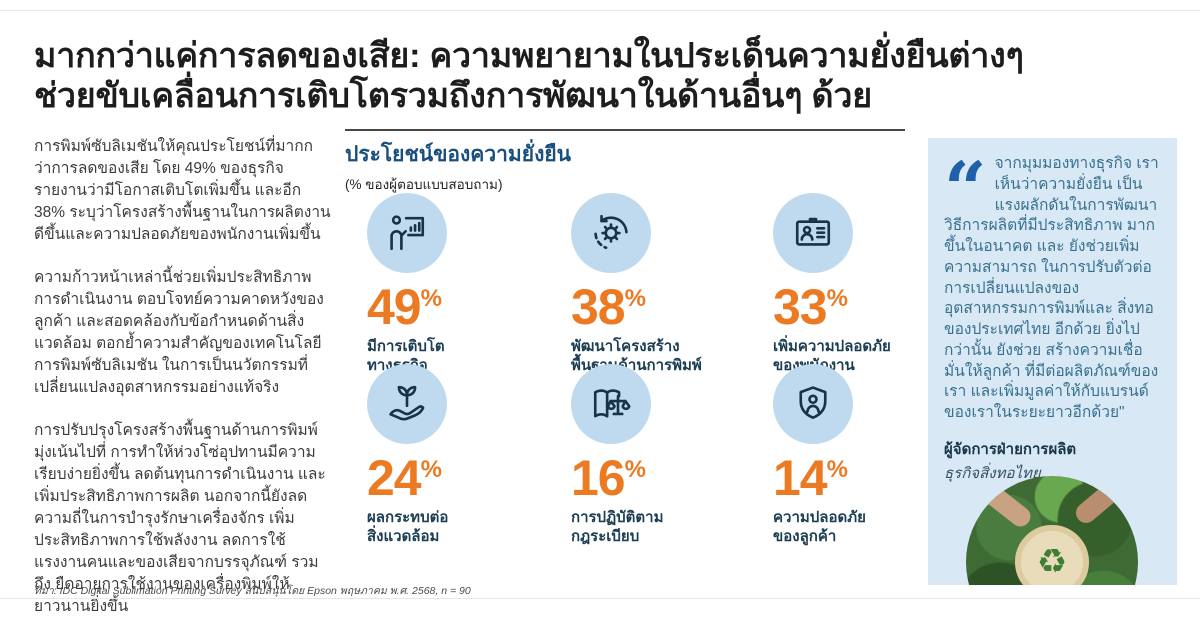  What do you see at coordinates (819, 527) in the screenshot?
I see `stat-label: ความปลอดภัย ของลูกค้า` at bounding box center [819, 527].